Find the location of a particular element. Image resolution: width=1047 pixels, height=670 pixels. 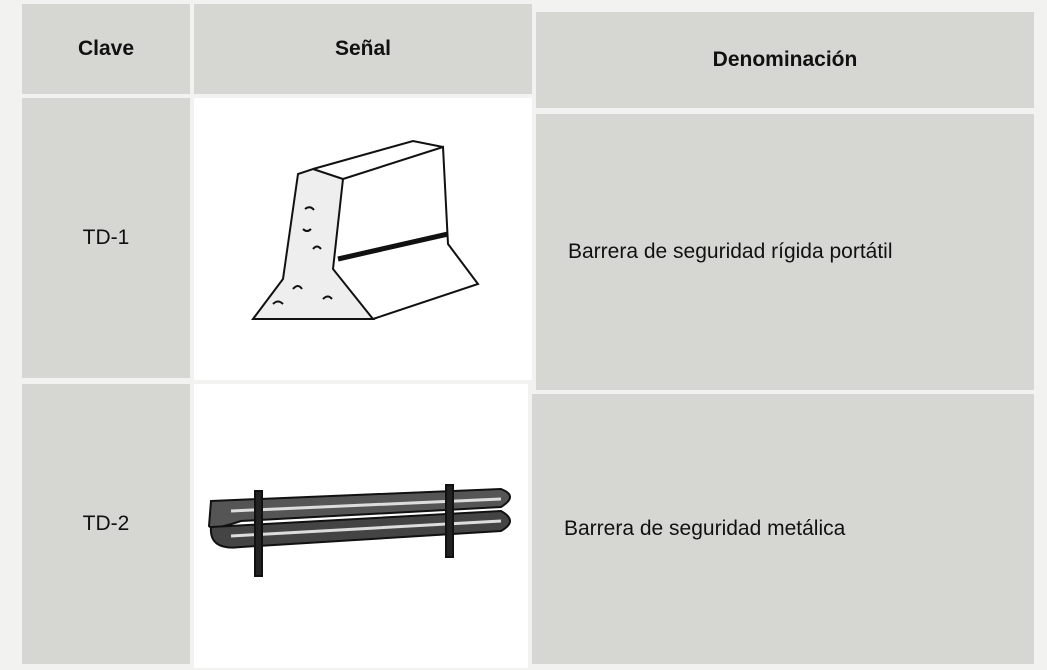

key-cell: TD-2 is located at coordinates (106, 524).